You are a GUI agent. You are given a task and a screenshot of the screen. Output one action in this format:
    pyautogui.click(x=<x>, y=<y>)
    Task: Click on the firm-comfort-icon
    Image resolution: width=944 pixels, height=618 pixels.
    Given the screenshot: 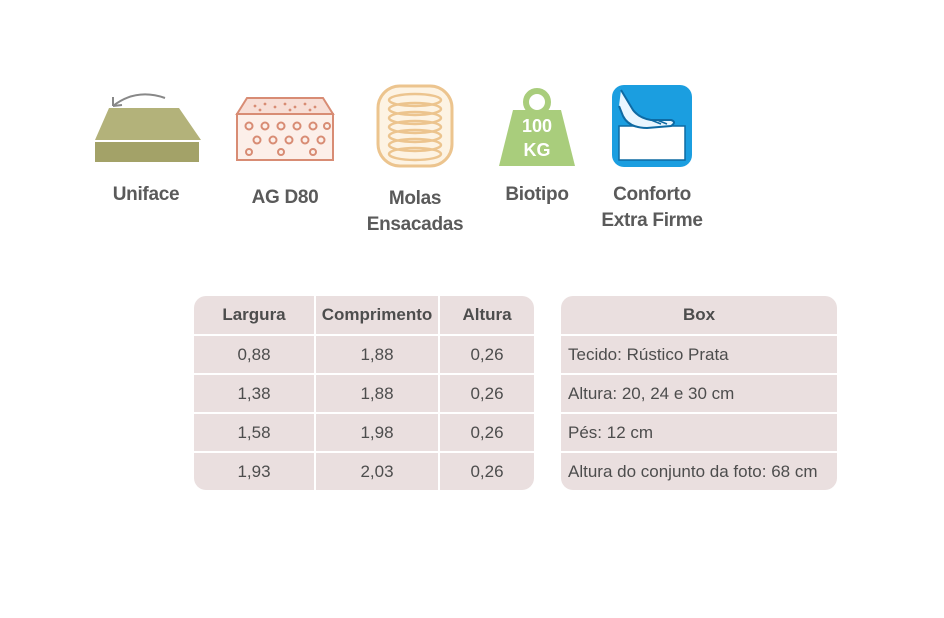 What is the action you would take?
    pyautogui.click(x=652, y=126)
    